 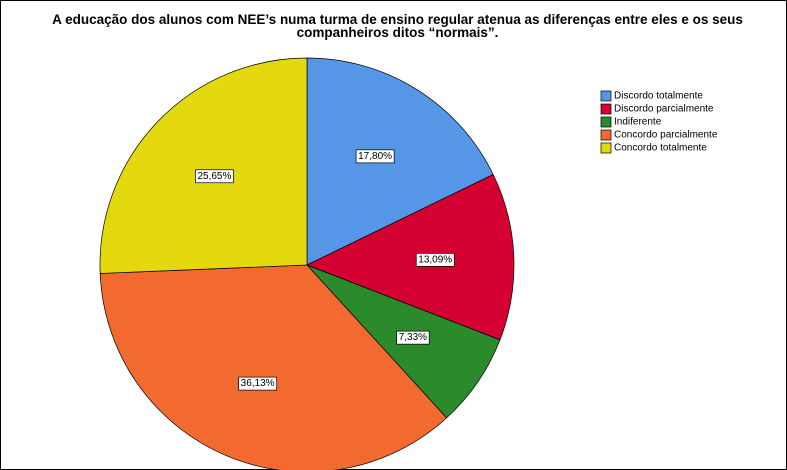 I want to click on data-label: 7,33%, so click(x=413, y=337).